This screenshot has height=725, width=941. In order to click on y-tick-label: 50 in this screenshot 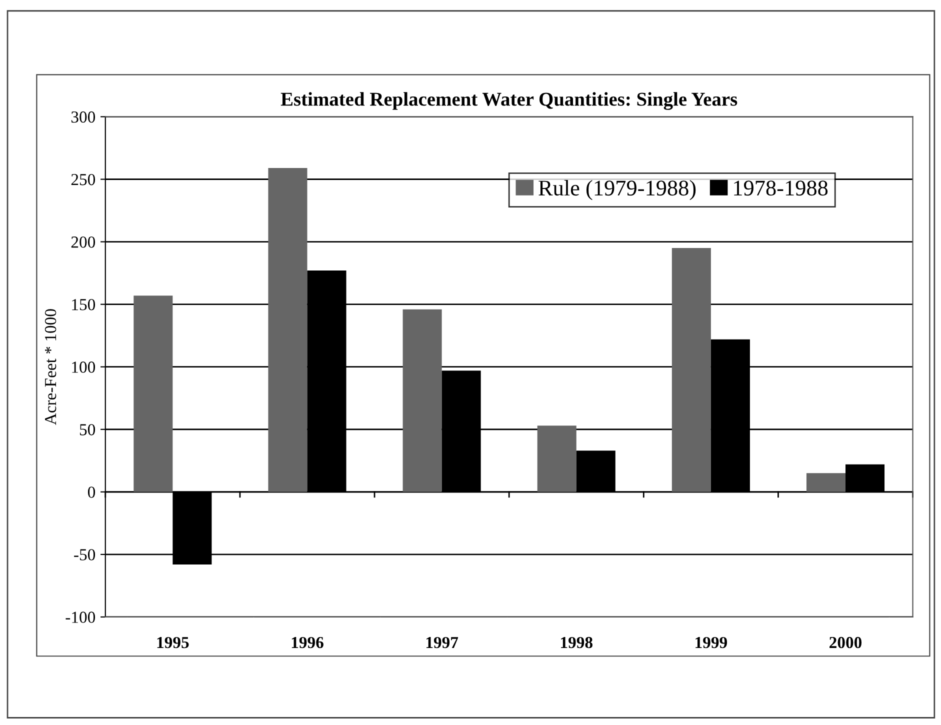, I will do `click(88, 430)`.